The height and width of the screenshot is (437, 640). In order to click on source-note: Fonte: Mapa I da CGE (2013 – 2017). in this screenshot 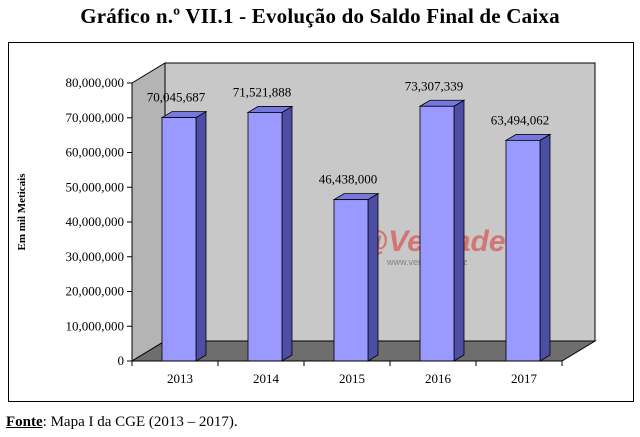, I will do `click(122, 422)`.